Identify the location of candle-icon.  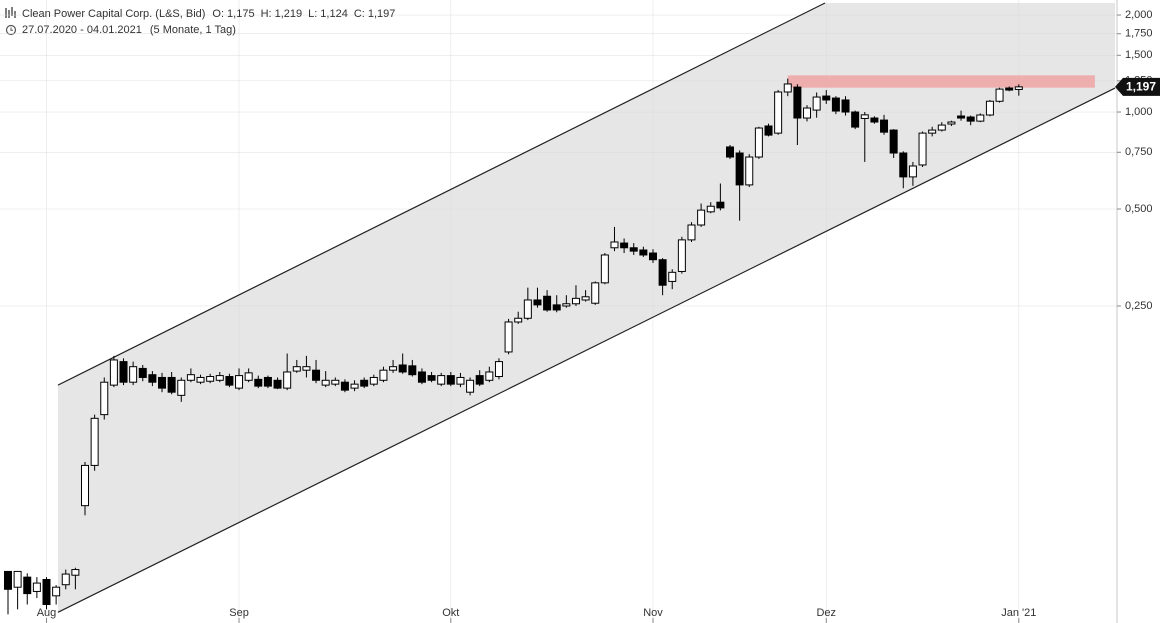
(10, 12).